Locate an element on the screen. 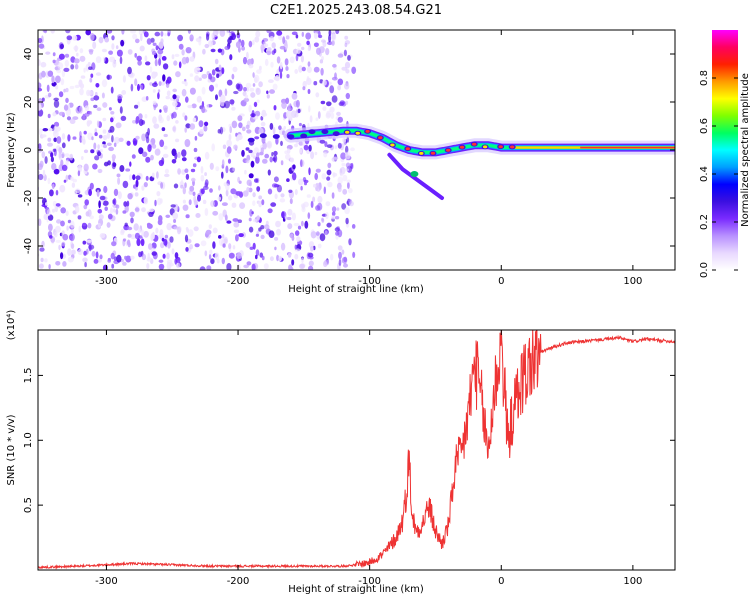 The height and width of the screenshot is (604, 750). colorbar-ticks: 0.0 0.2 0.4 0.6 0.8 is located at coordinates (718, 174).